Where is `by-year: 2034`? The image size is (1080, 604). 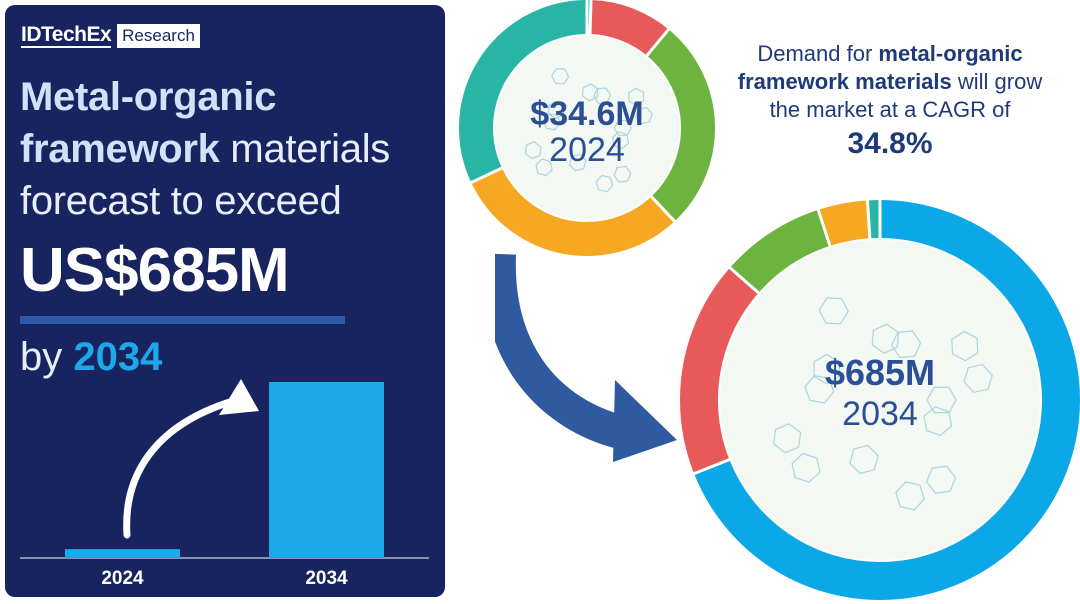 by-year: 2034 is located at coordinates (118, 357).